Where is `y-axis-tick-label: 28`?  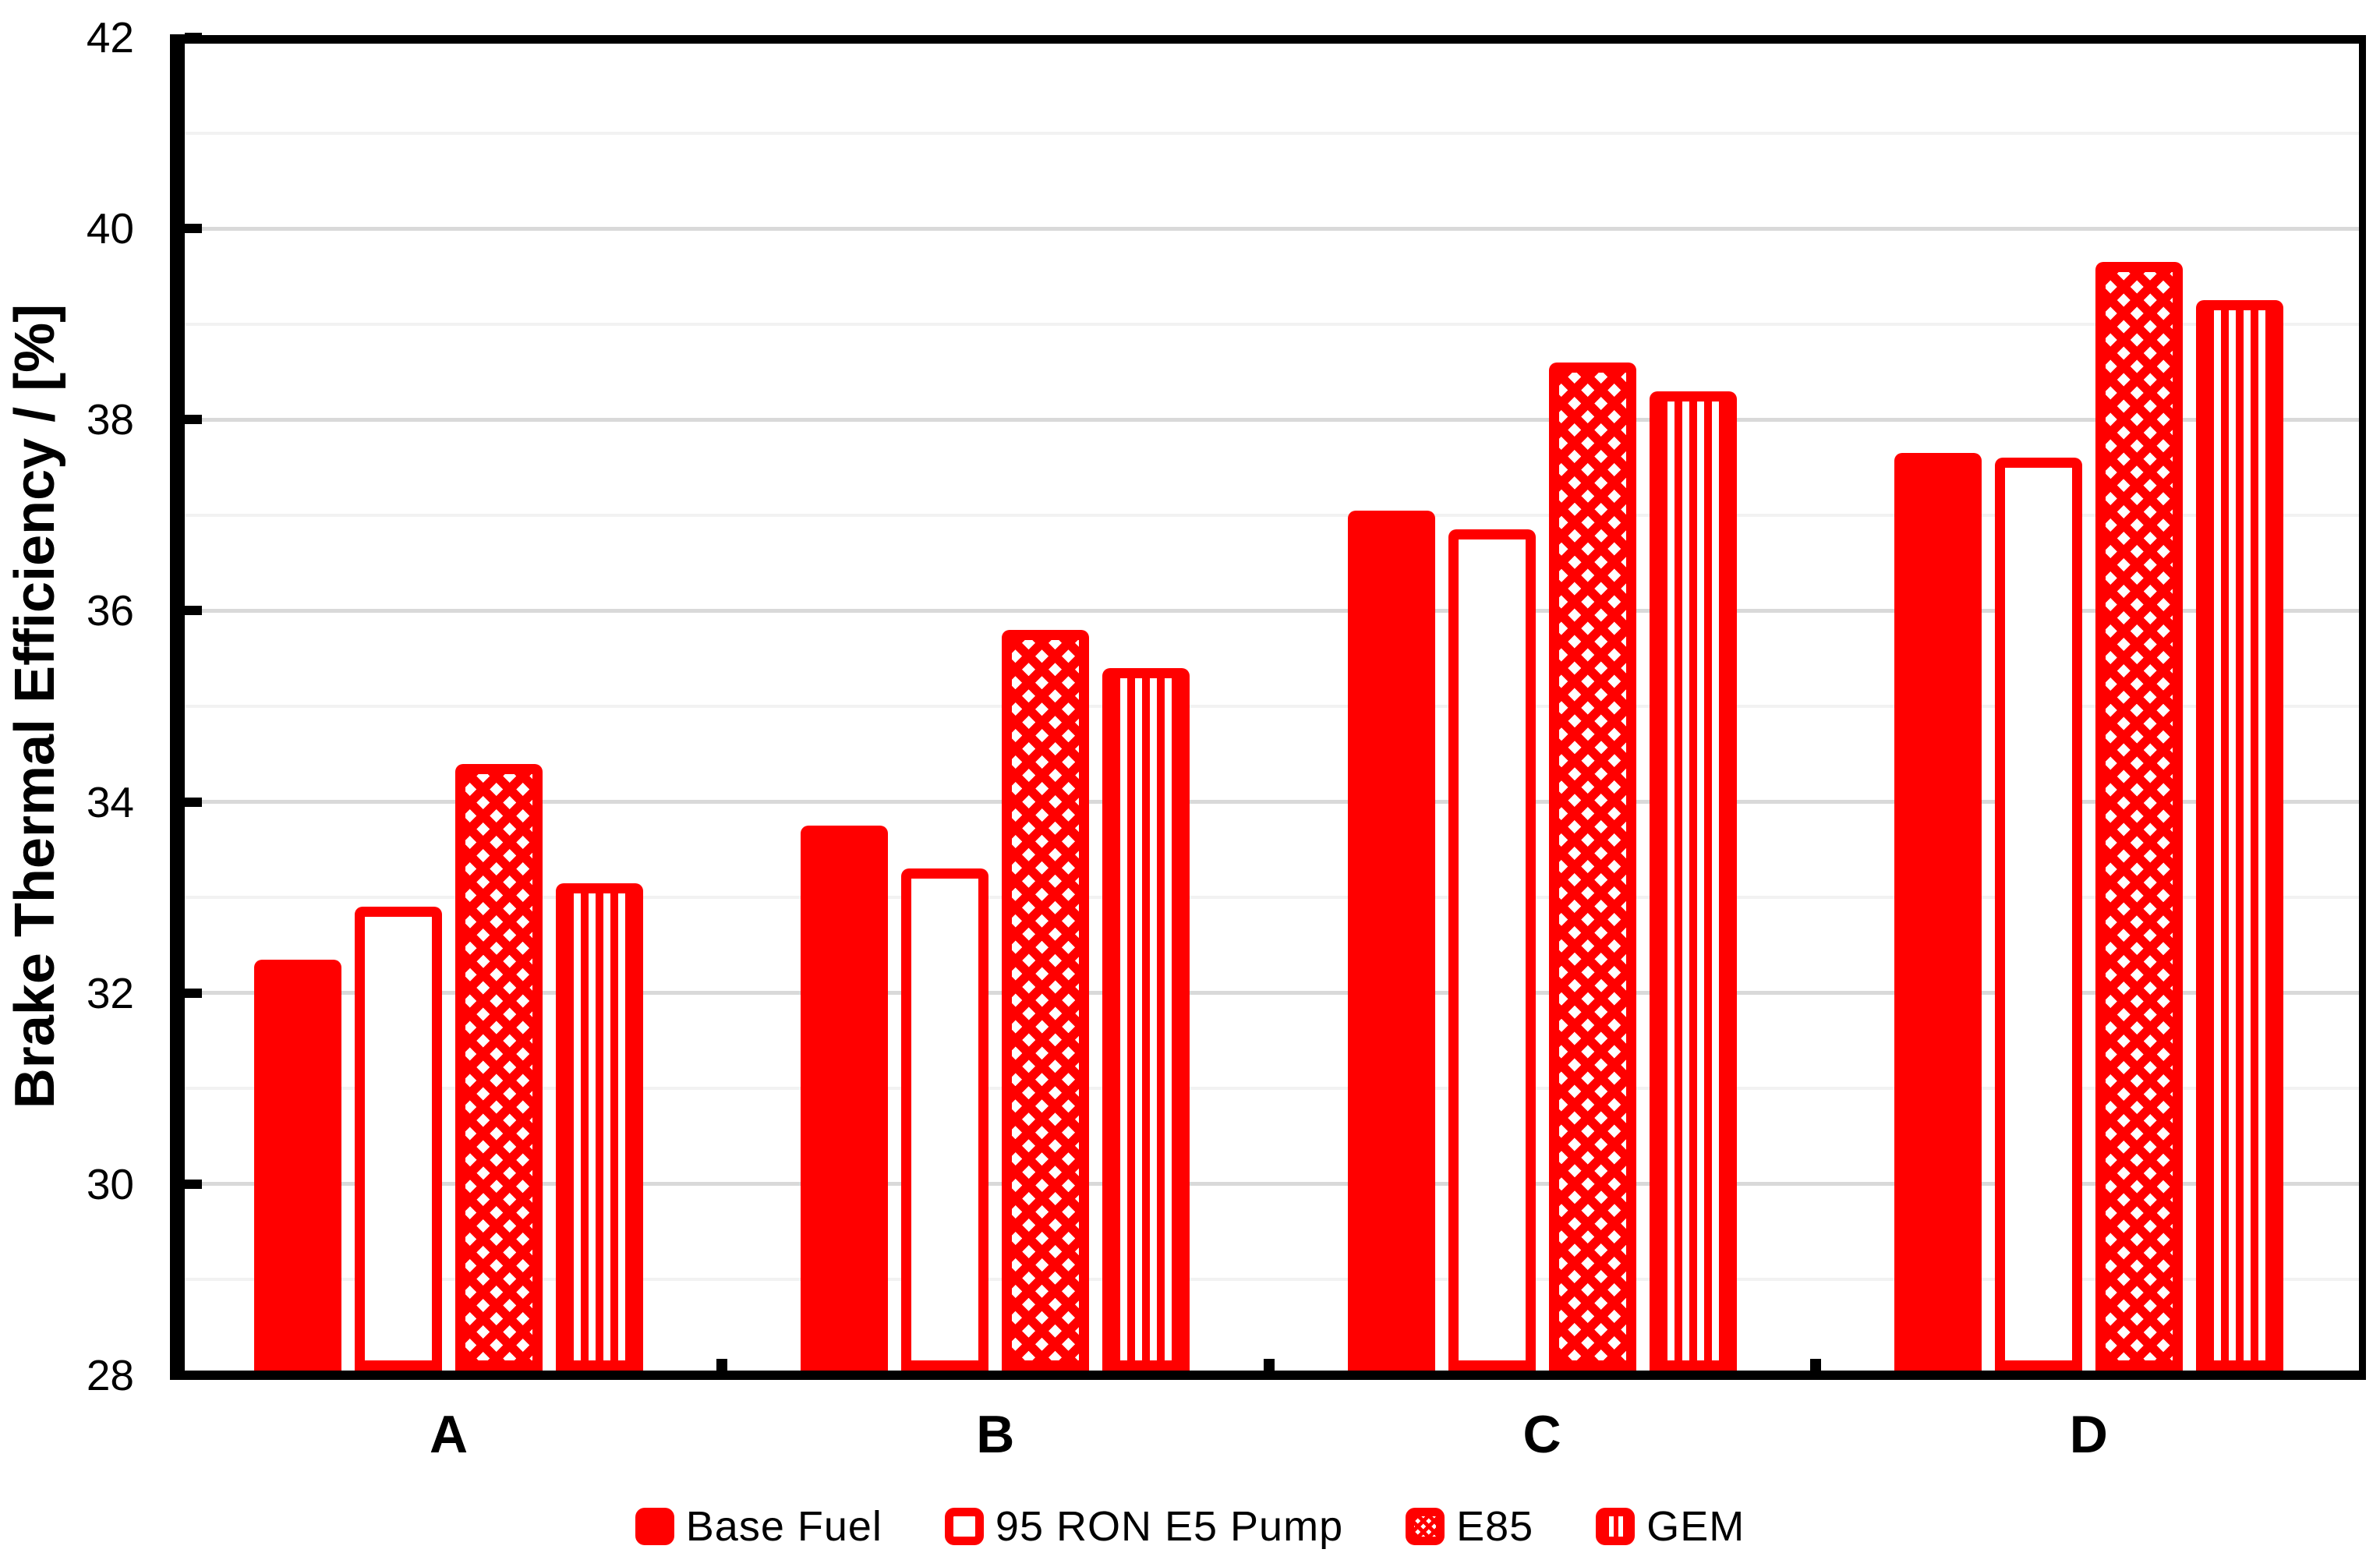
y-axis-tick-label: 28 is located at coordinates (110, 1375).